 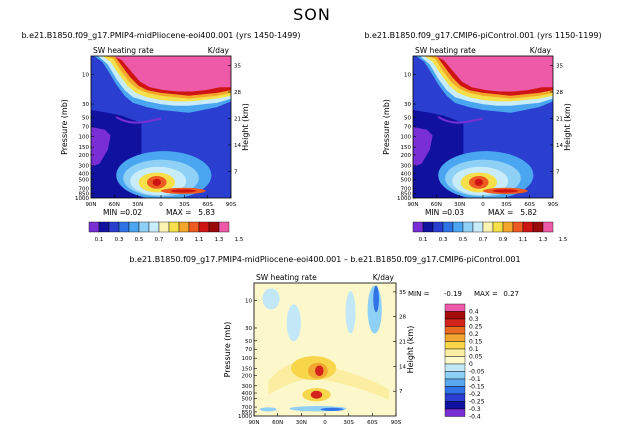 I want to click on y-right-tick-label: 21, so click(x=237, y=119).